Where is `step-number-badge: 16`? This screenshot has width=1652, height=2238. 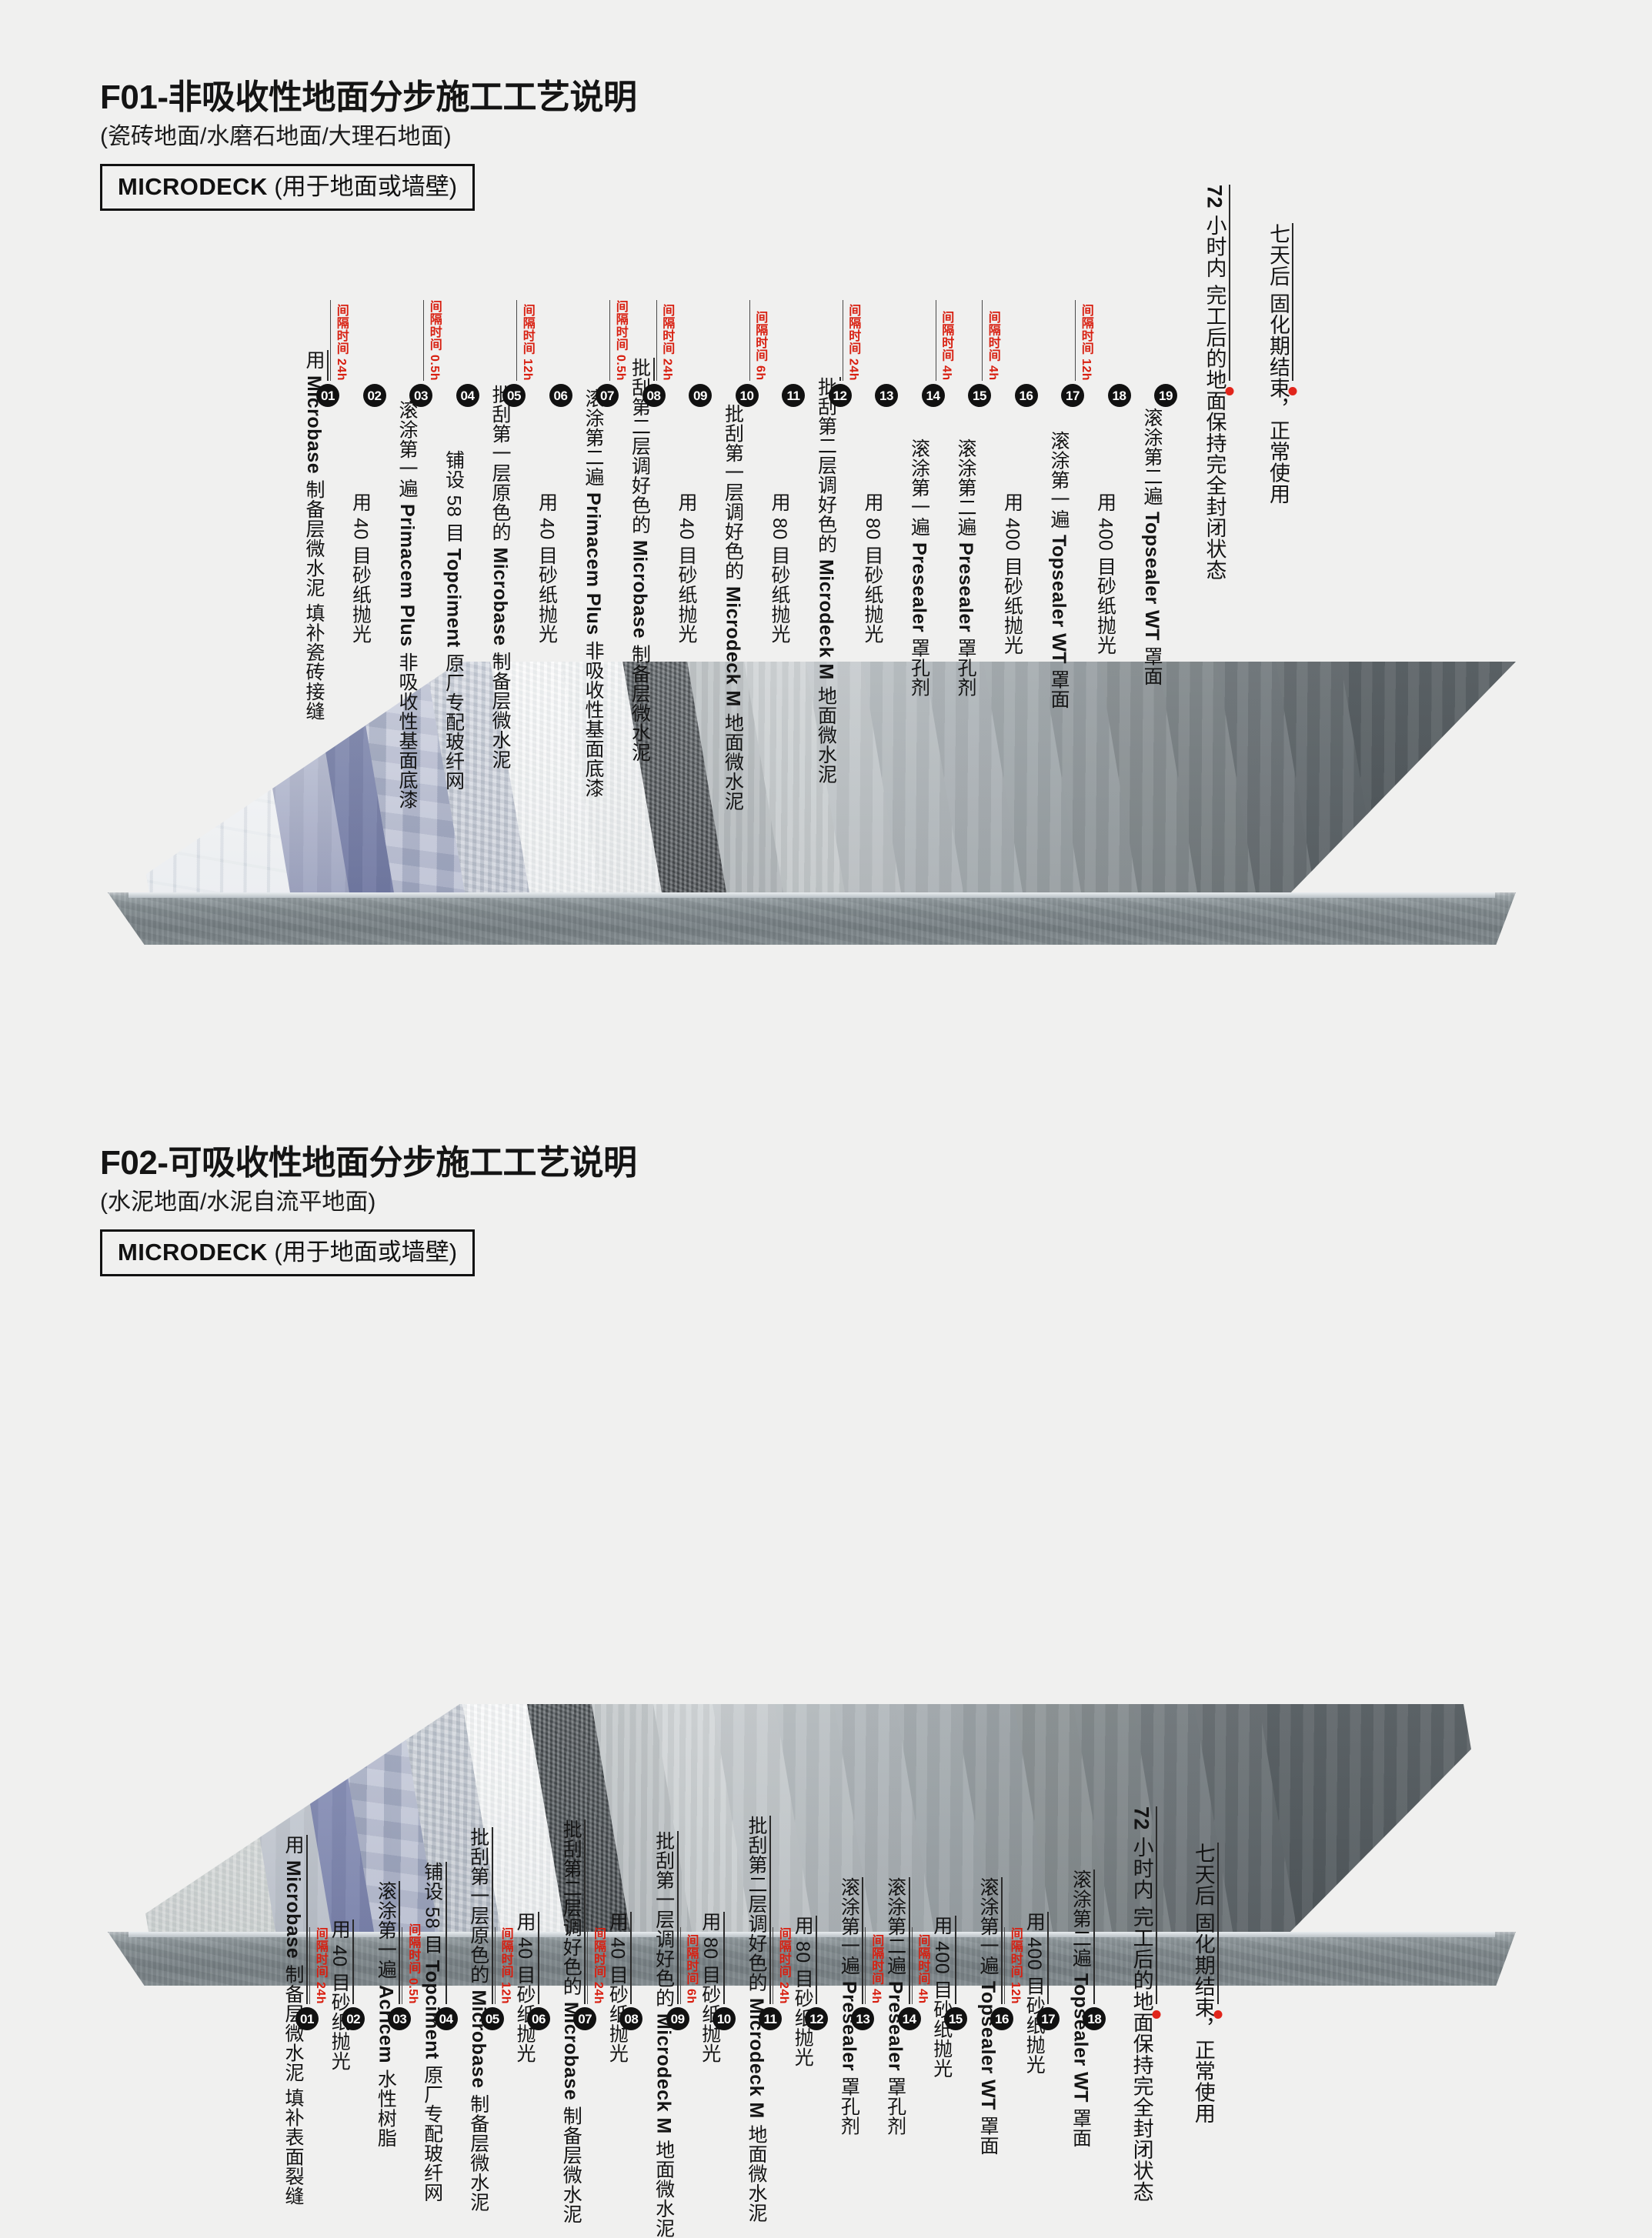
step-number-badge: 16 is located at coordinates (1026, 395).